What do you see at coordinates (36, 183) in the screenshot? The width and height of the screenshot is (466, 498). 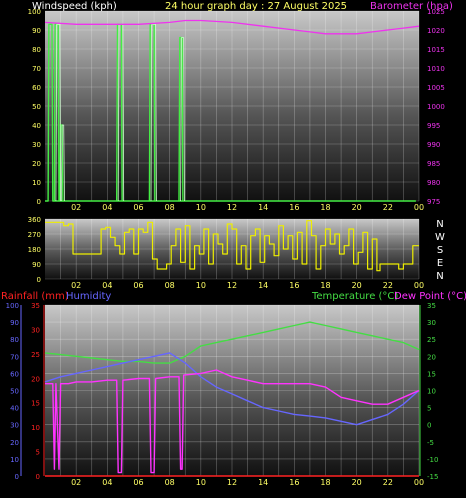 I see `windspeed-tick-label: 10` at bounding box center [36, 183].